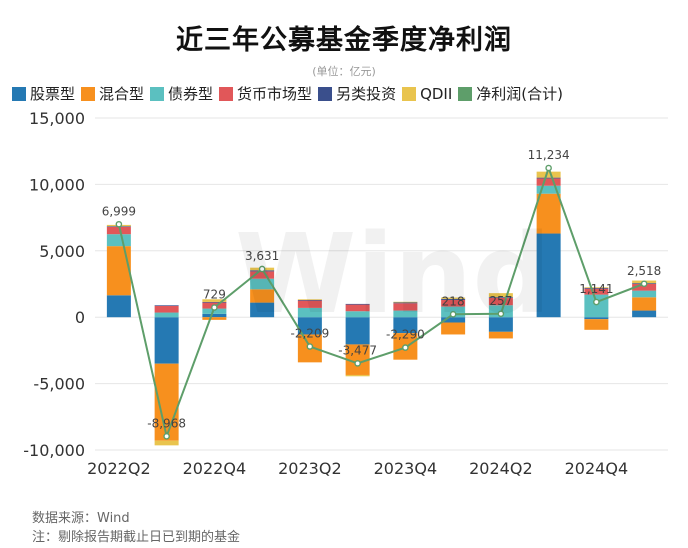  Describe the element at coordinates (262, 256) in the screenshot. I see `net-profit-label: 3,631` at that location.